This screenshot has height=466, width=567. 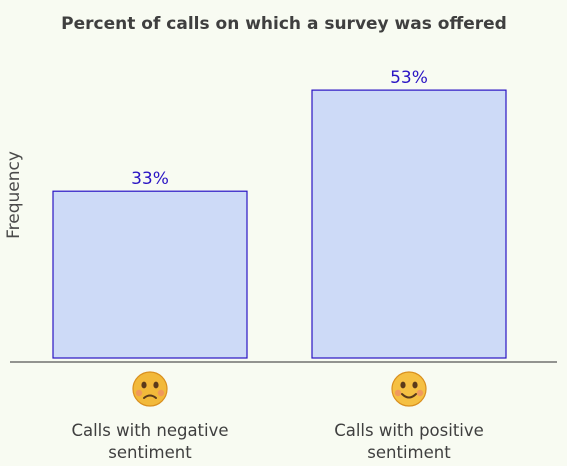 What do you see at coordinates (150, 179) in the screenshot?
I see `data-label-1: 33%` at bounding box center [150, 179].